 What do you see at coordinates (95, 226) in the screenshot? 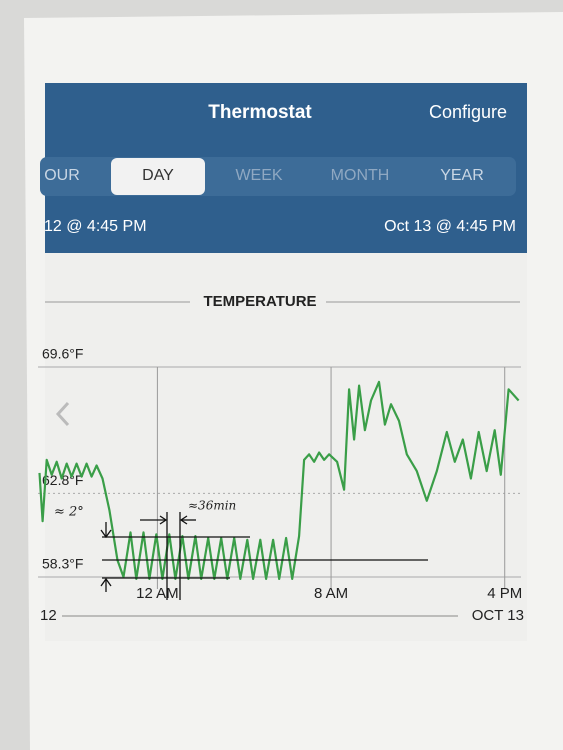
I see `range-start: 12 @ 4:45 PM` at bounding box center [95, 226].